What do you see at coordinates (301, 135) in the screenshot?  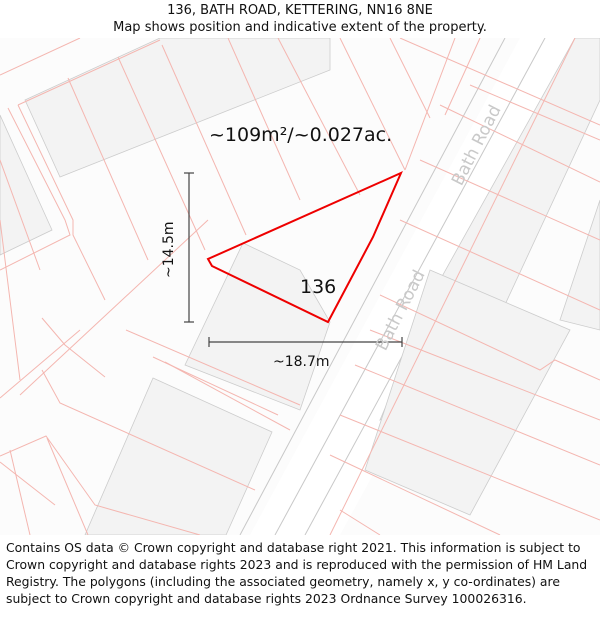 I see `area-label: ~109m²/~0.027ac.` at bounding box center [301, 135].